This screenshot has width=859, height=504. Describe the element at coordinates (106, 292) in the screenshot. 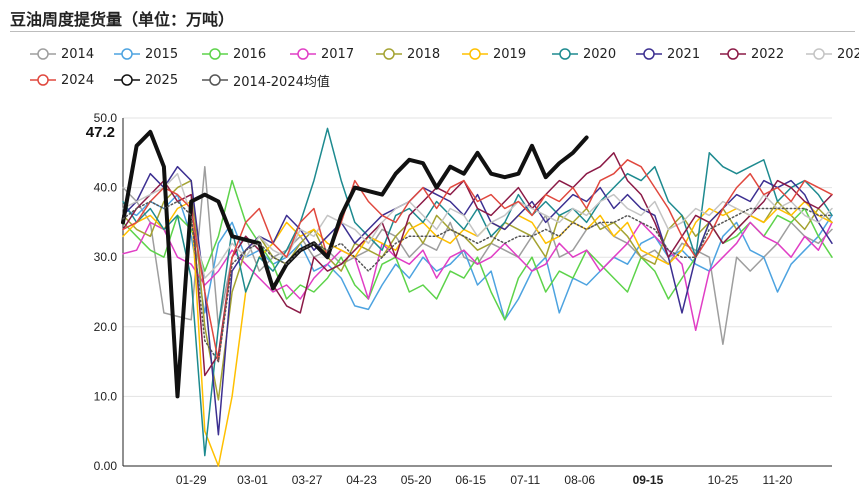

I see `y-axis-tick-labels: 0.00 10.0 20.0 30.0 40.0 50.0` at that location.